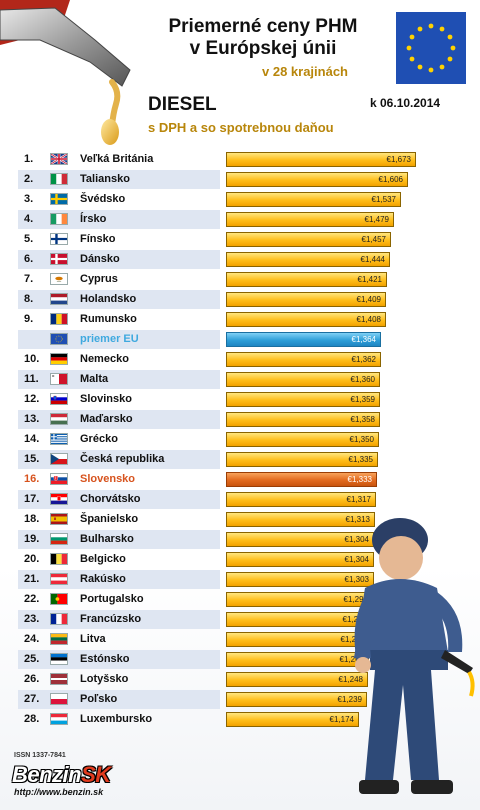 This screenshot has width=480, height=810. Describe the element at coordinates (59, 279) in the screenshot. I see `flag-cy-icon` at that location.